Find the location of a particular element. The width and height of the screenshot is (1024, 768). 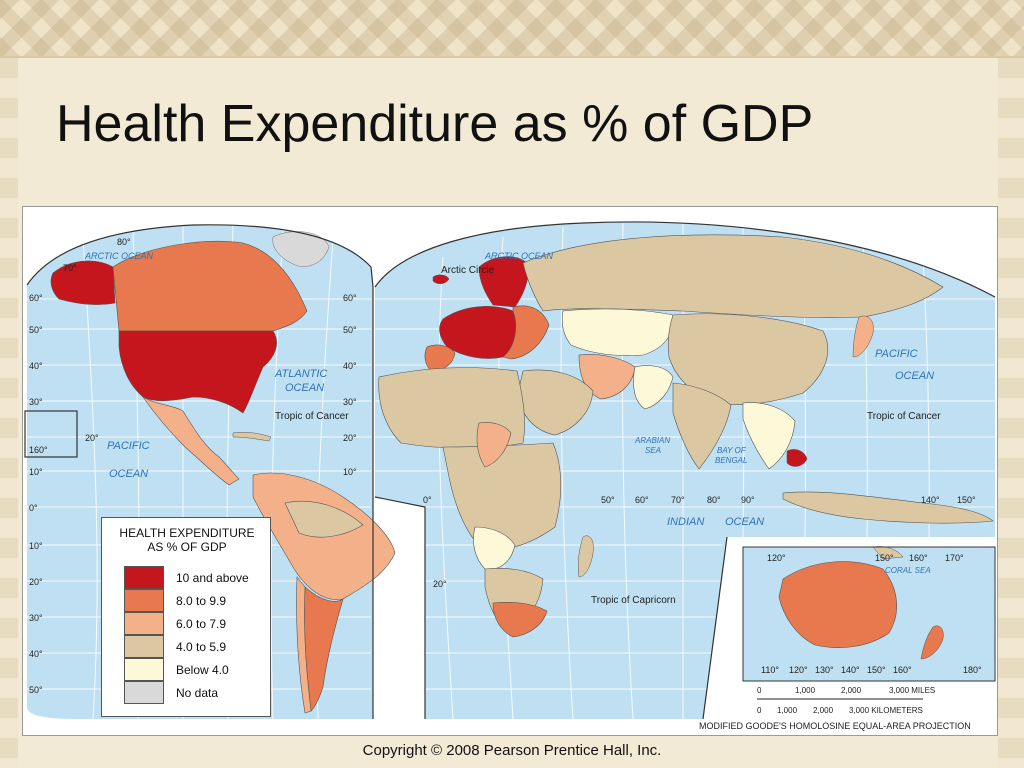

lon-label: 60° is located at coordinates (642, 500).